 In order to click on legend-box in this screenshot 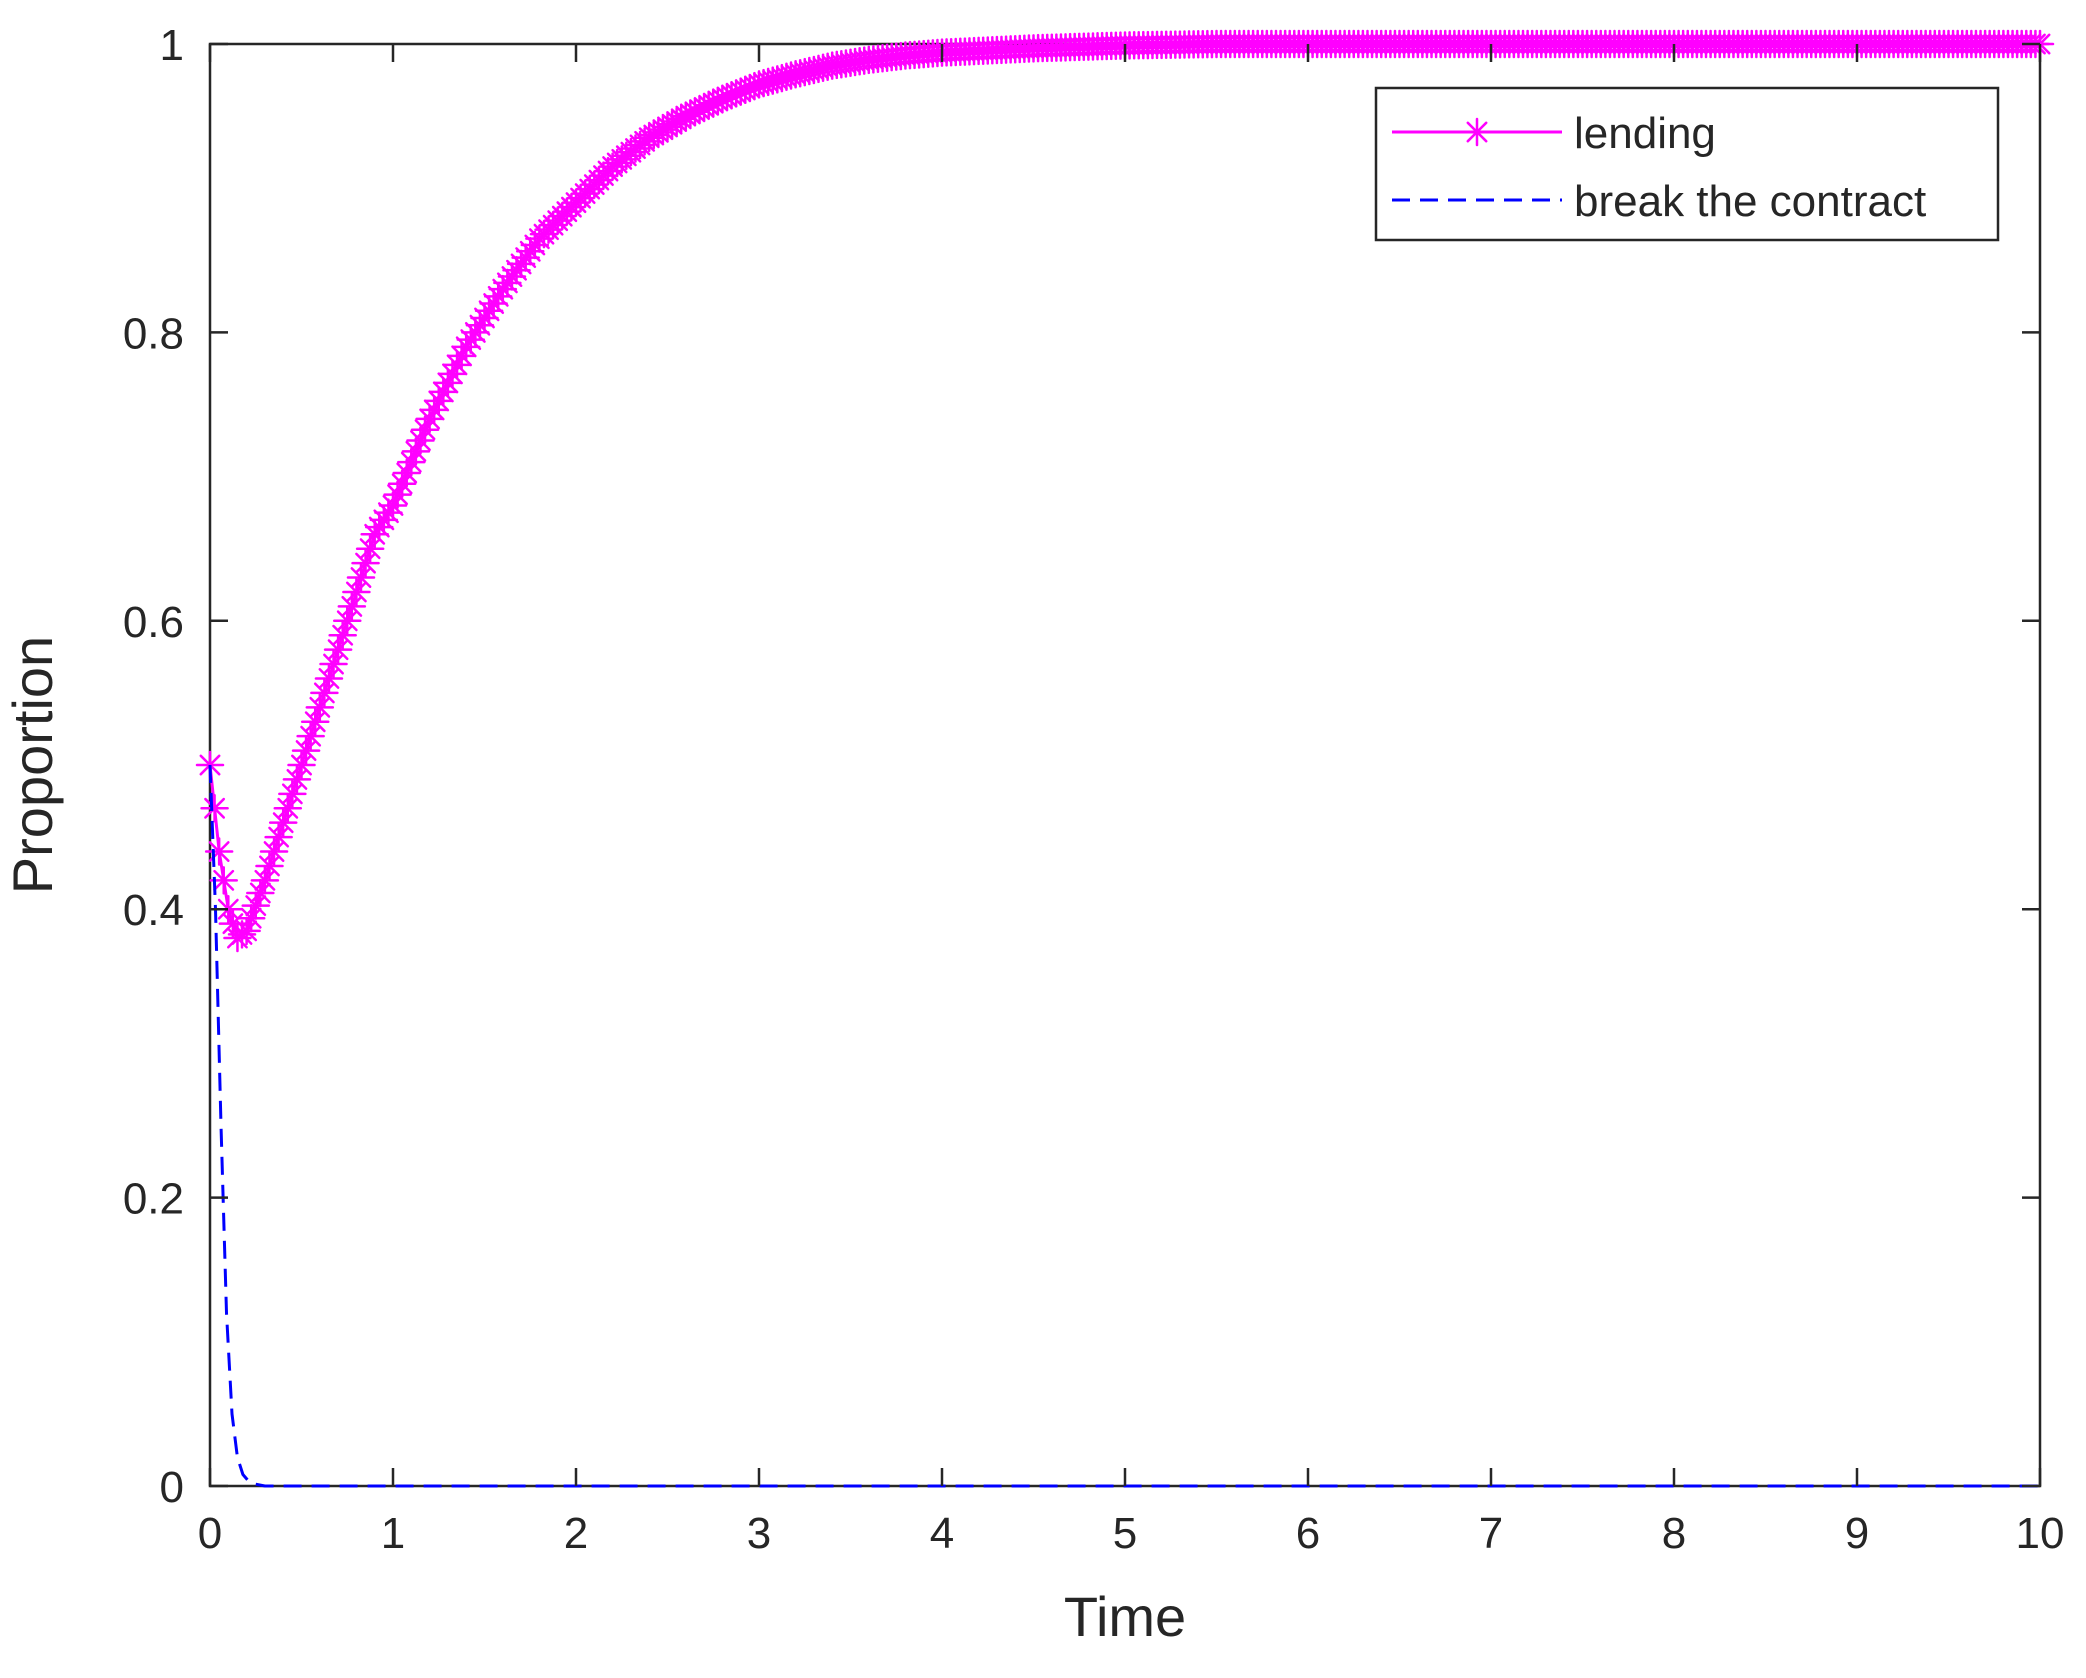, I will do `click(1687, 164)`.